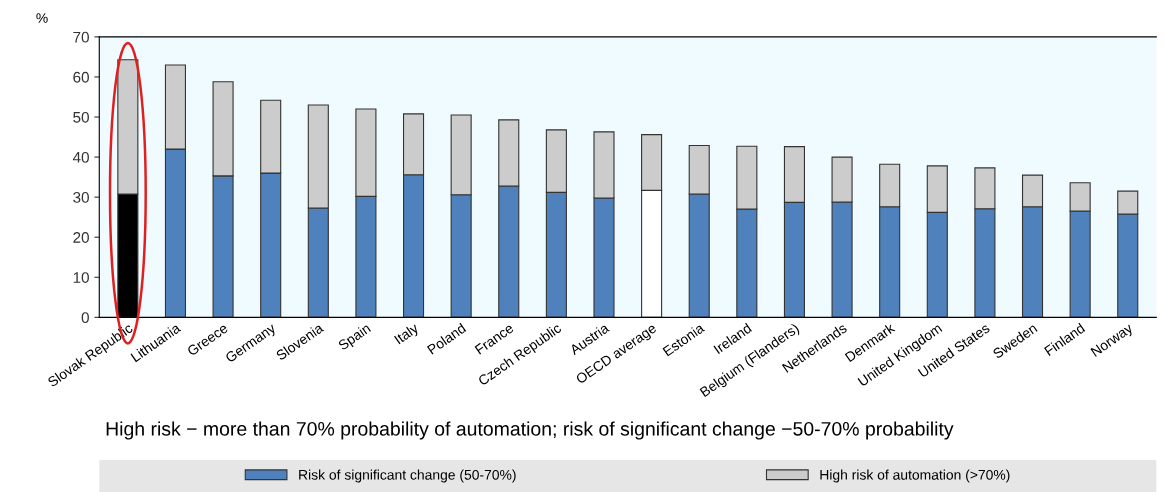 The width and height of the screenshot is (1168, 492). I want to click on y-tick-label: 10, so click(81, 277).